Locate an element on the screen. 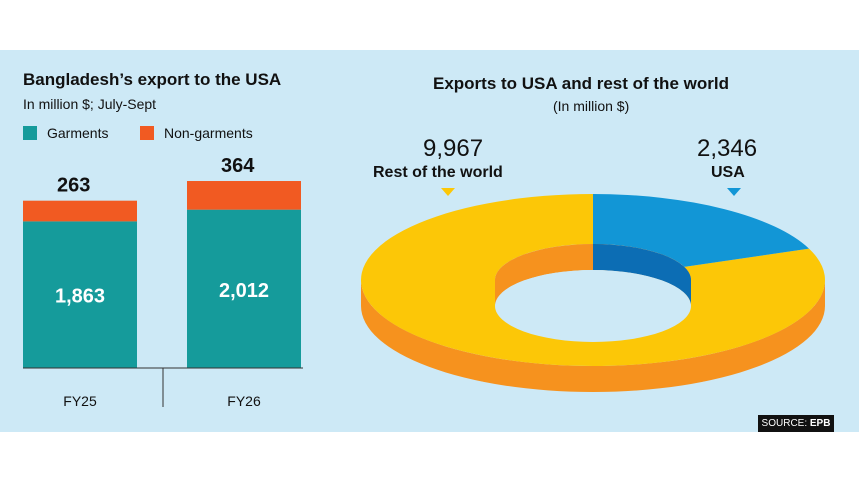  legend-swatch-garments is located at coordinates (30, 133).